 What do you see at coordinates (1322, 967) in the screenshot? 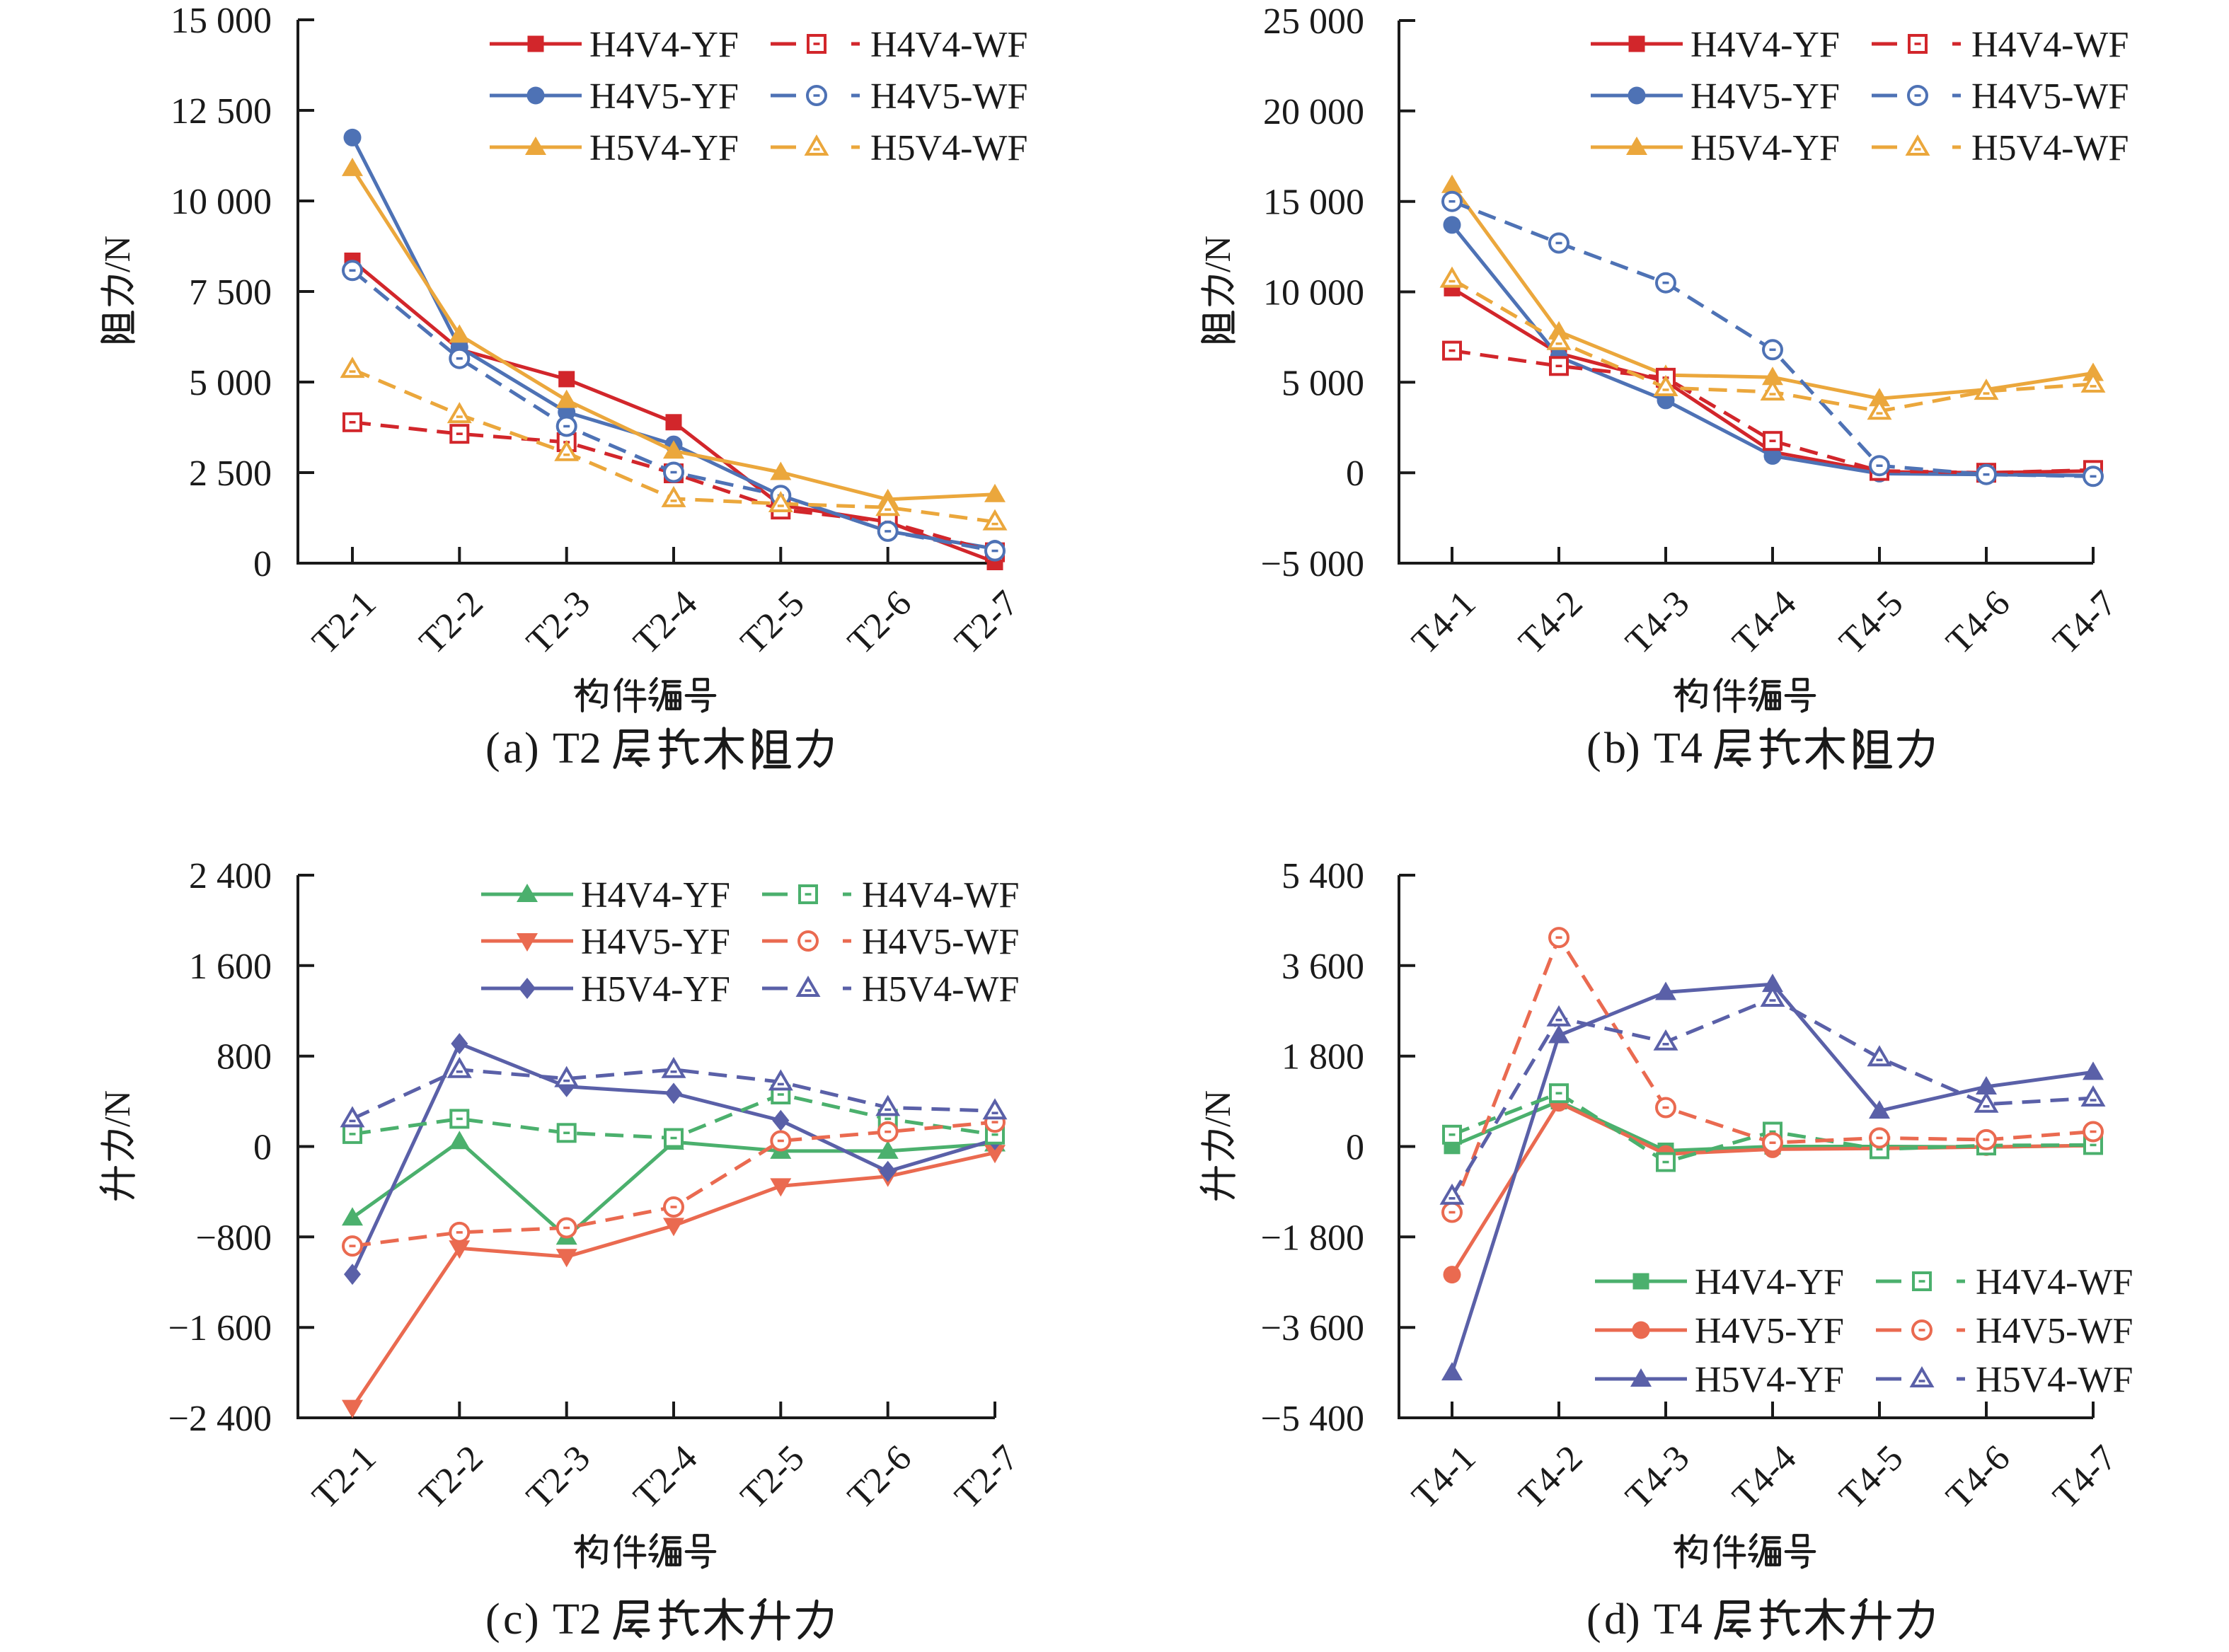
I see `svg-text: 3 600` at bounding box center [1322, 967].